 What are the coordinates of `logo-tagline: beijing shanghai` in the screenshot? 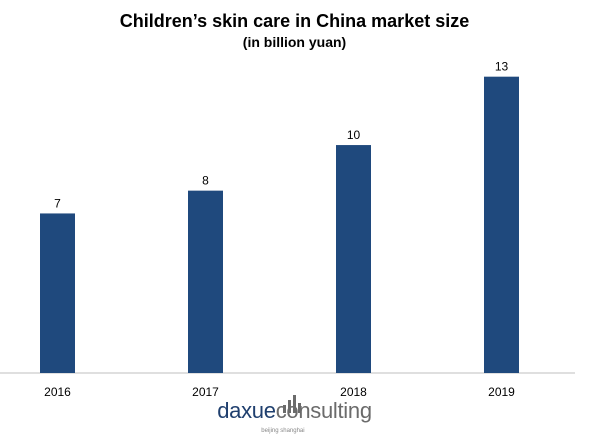 It's located at (283, 431).